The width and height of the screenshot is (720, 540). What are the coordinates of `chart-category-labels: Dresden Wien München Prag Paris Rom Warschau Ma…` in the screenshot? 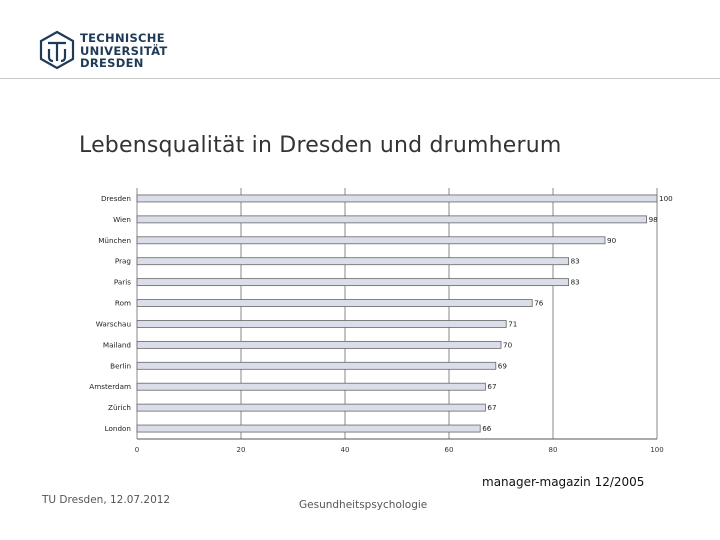 It's located at (110, 313).